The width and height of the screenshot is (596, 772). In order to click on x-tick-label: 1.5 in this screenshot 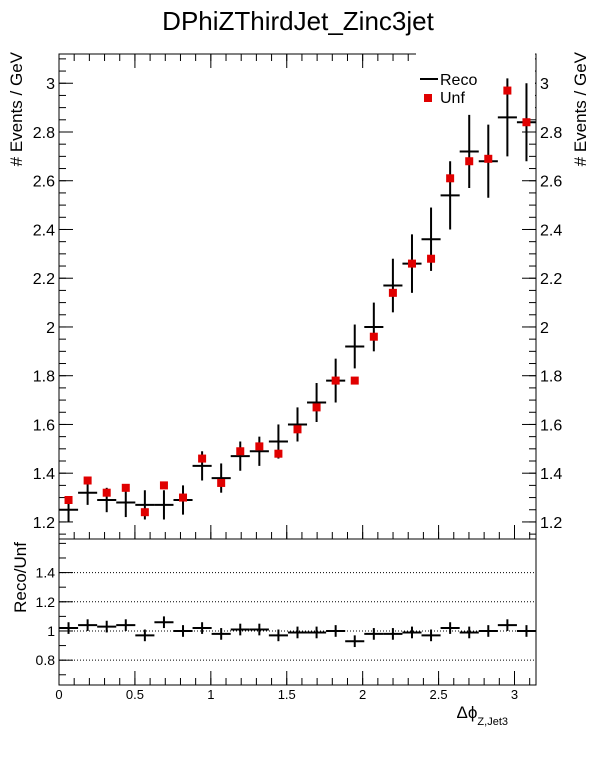, I will do `click(287, 694)`.